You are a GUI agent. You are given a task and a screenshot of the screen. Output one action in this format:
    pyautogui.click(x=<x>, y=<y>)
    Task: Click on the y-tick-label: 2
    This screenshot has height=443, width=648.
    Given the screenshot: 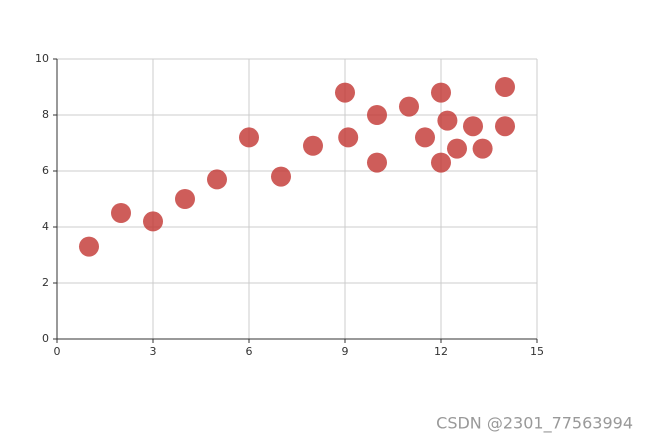 What is the action you would take?
    pyautogui.click(x=45, y=282)
    